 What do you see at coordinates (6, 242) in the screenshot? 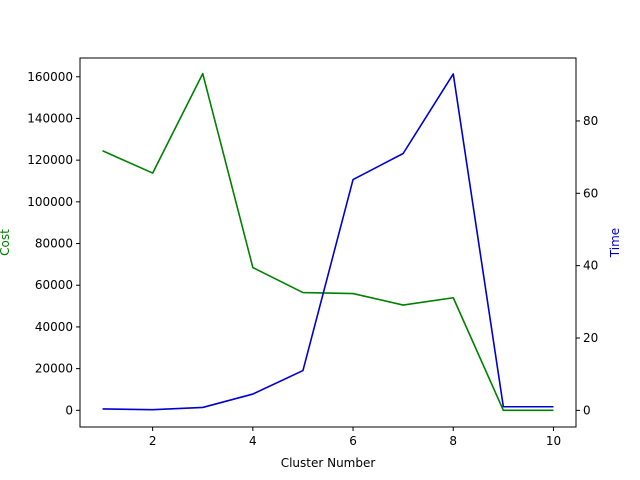
I see `y-axis-left-title: Cost` at bounding box center [6, 242].